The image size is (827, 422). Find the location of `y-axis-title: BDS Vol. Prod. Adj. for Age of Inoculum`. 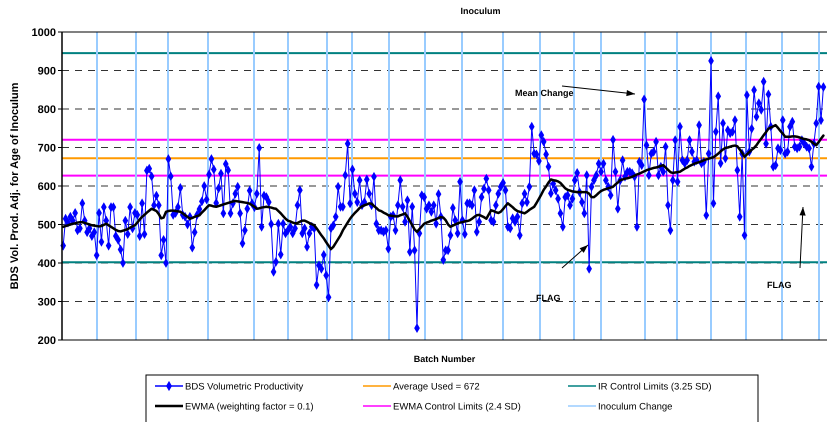

y-axis-title: BDS Vol. Prod. Adj. for Age of Inoculum is located at coordinates (15, 186).